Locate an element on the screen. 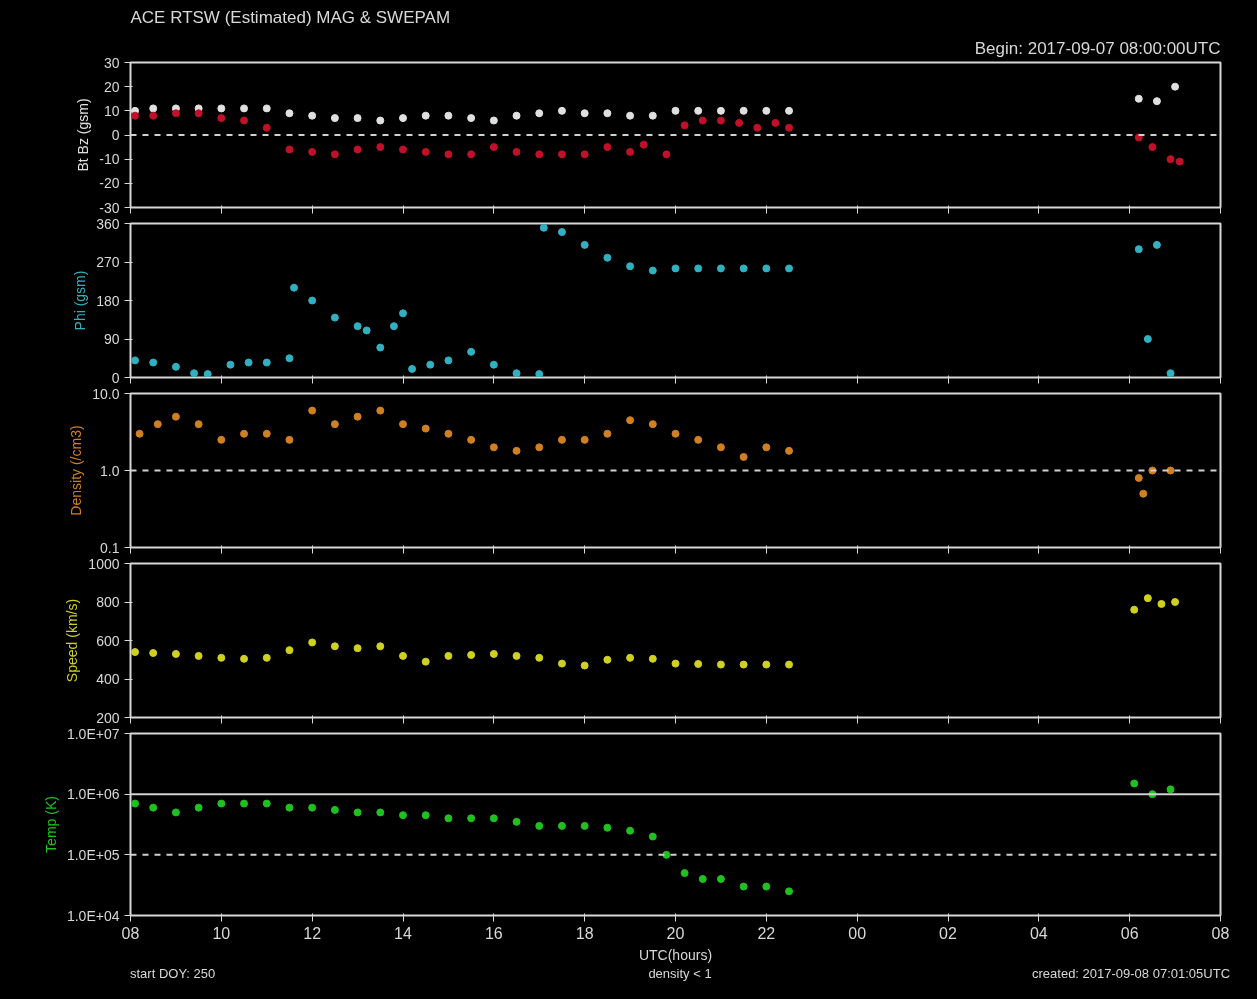 The height and width of the screenshot is (999, 1257). y-tick-label: 1.0E+05 is located at coordinates (93, 854).